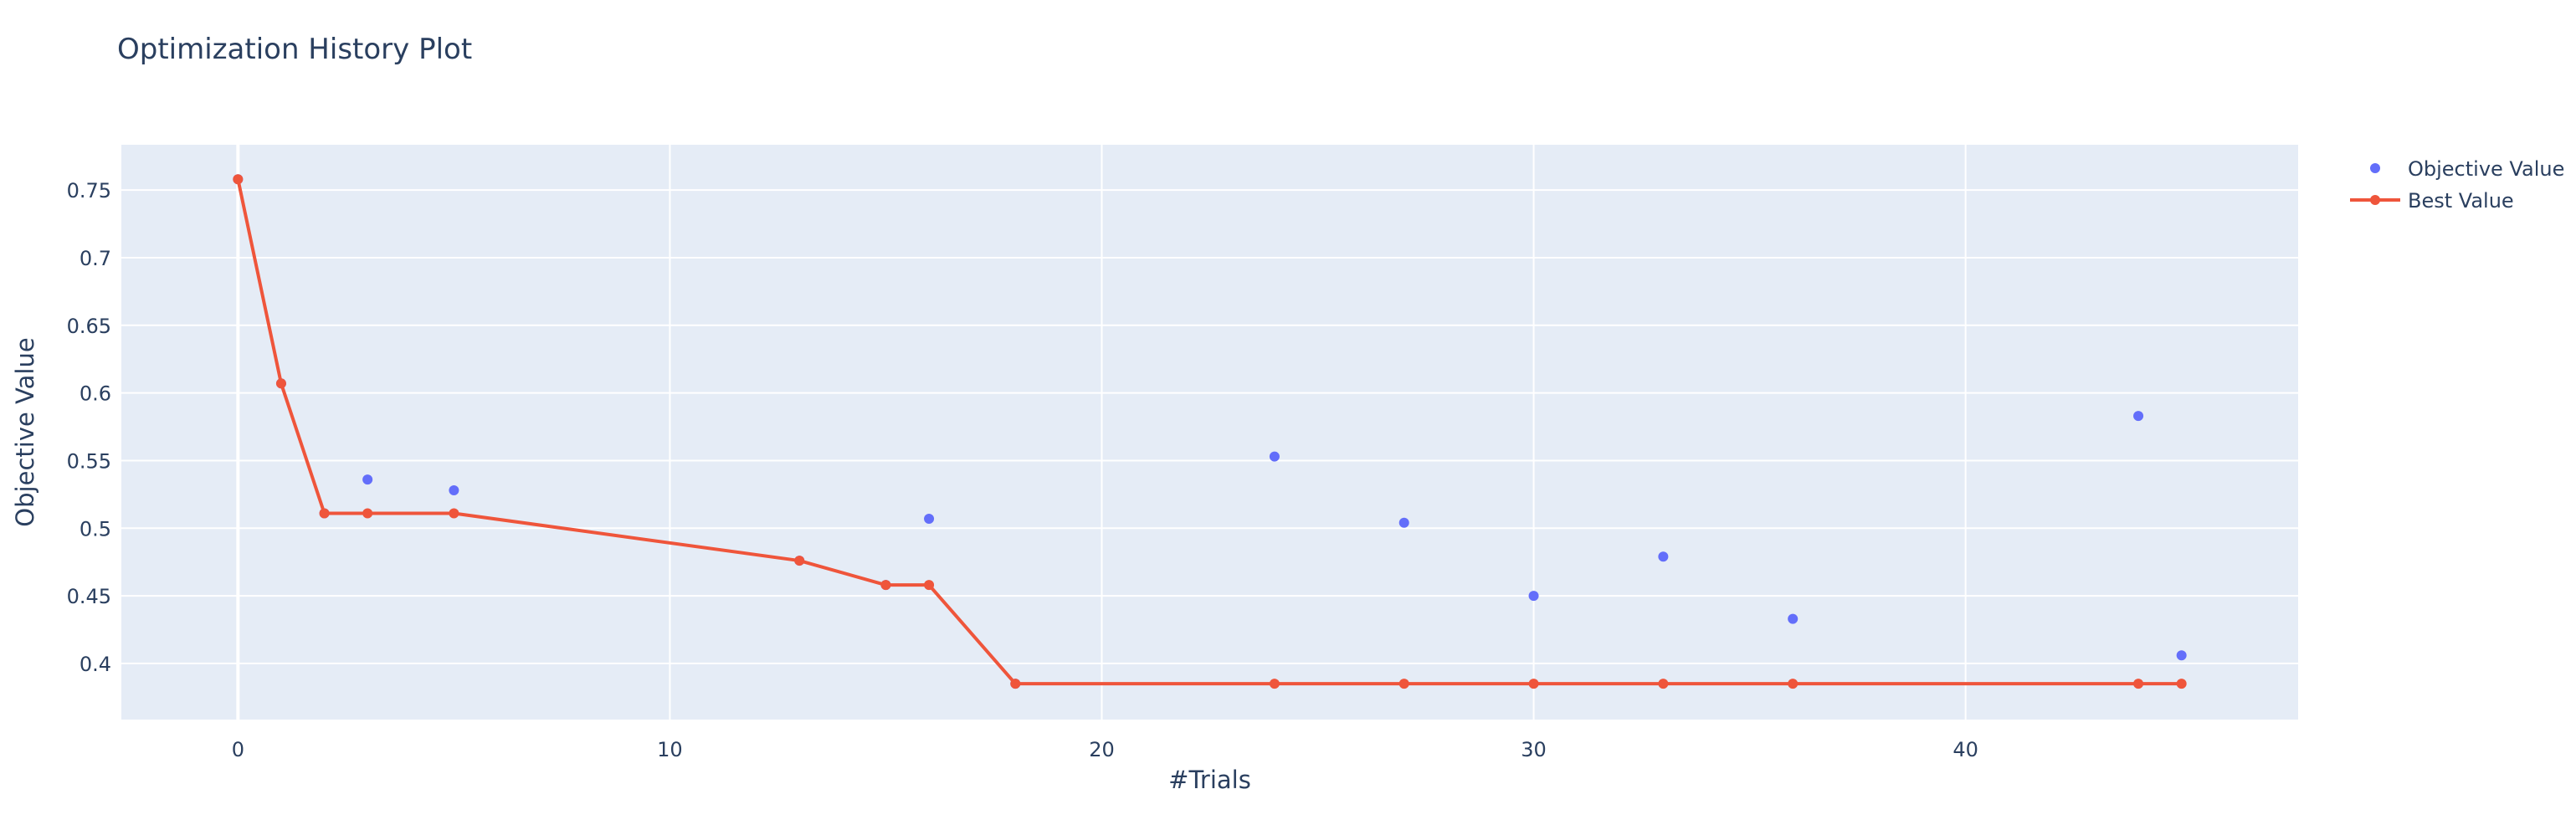 This screenshot has height=825, width=2576. I want to click on chart-title: Optimization History Plot, so click(294, 49).